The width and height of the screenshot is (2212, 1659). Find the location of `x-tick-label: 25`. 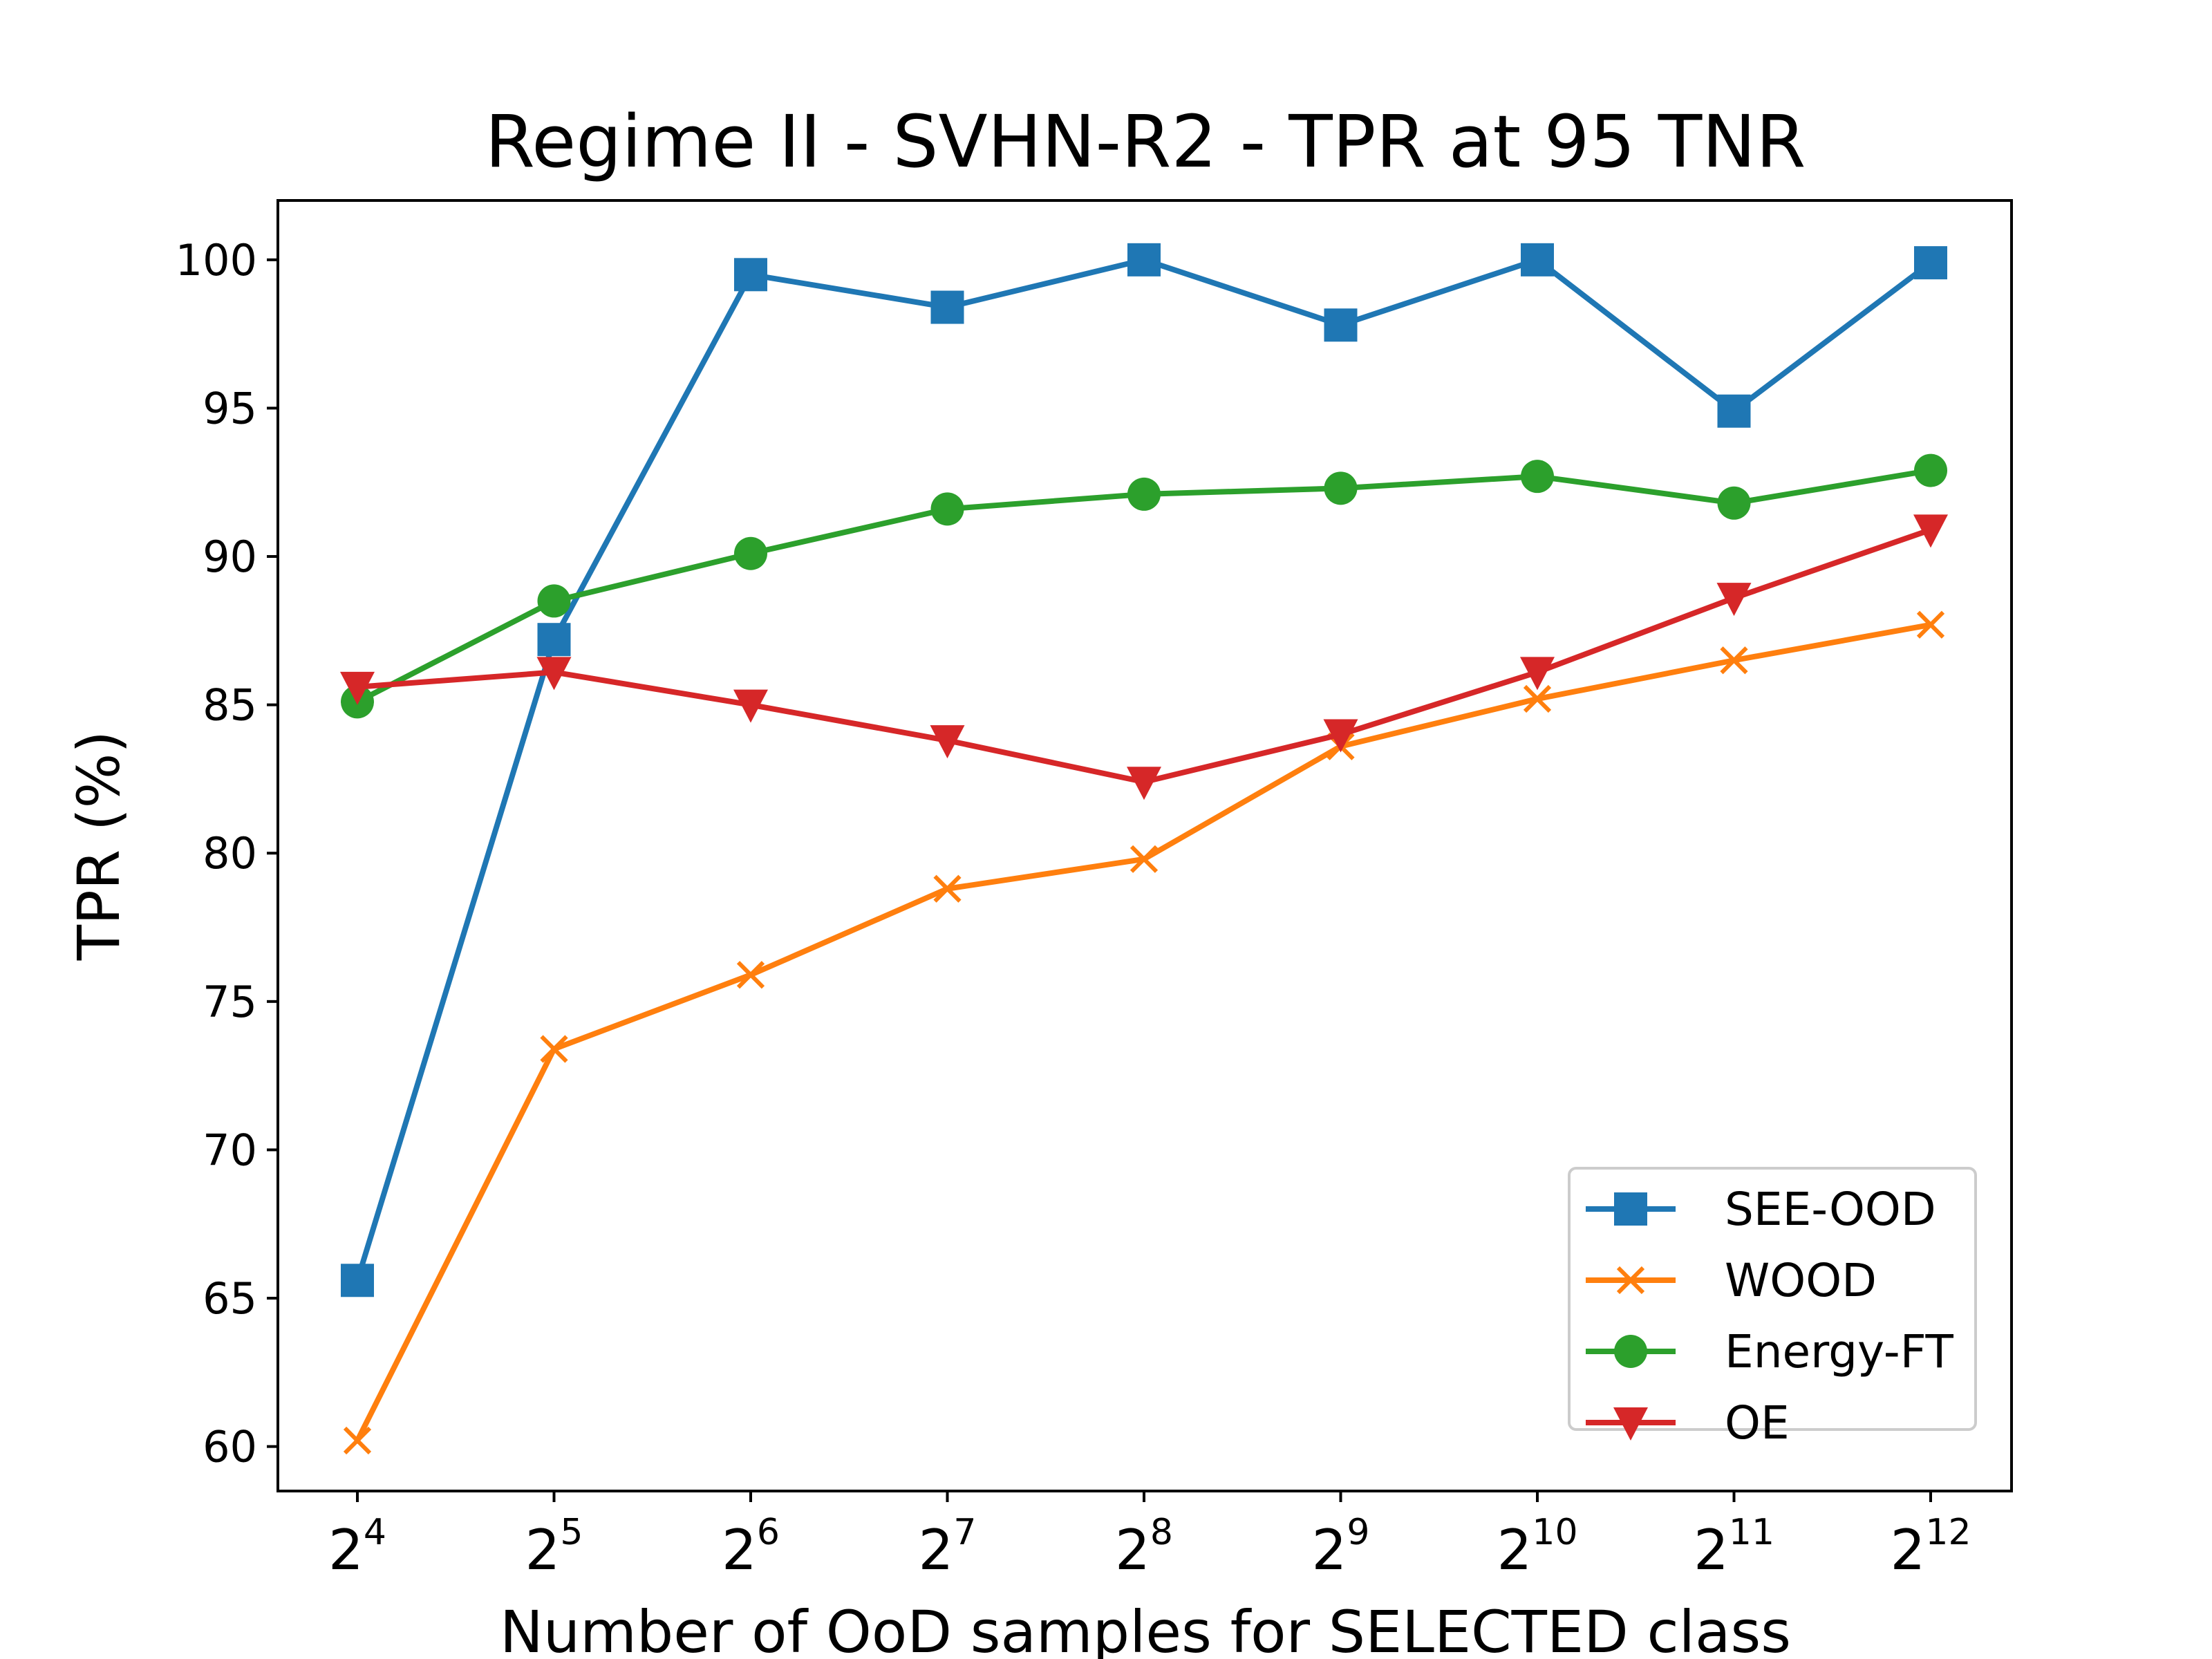

x-tick-label: 25 is located at coordinates (554, 1547).